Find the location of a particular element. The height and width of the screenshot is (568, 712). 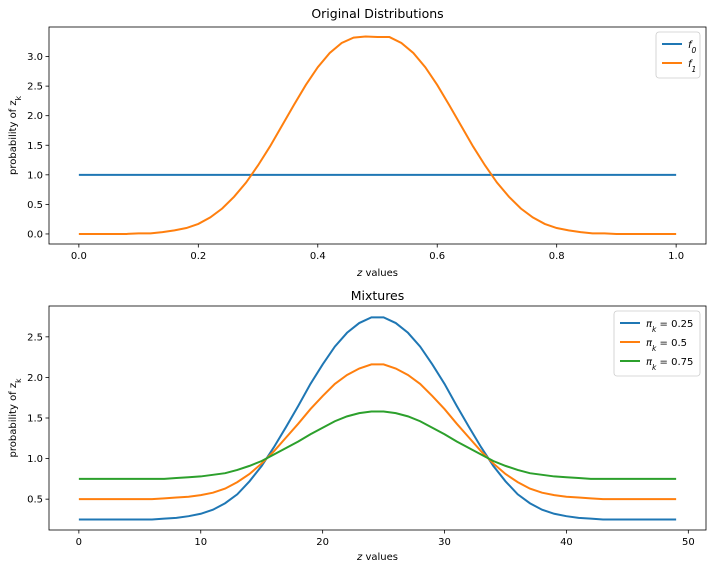

x-tick-label: 0.4 is located at coordinates (318, 256).